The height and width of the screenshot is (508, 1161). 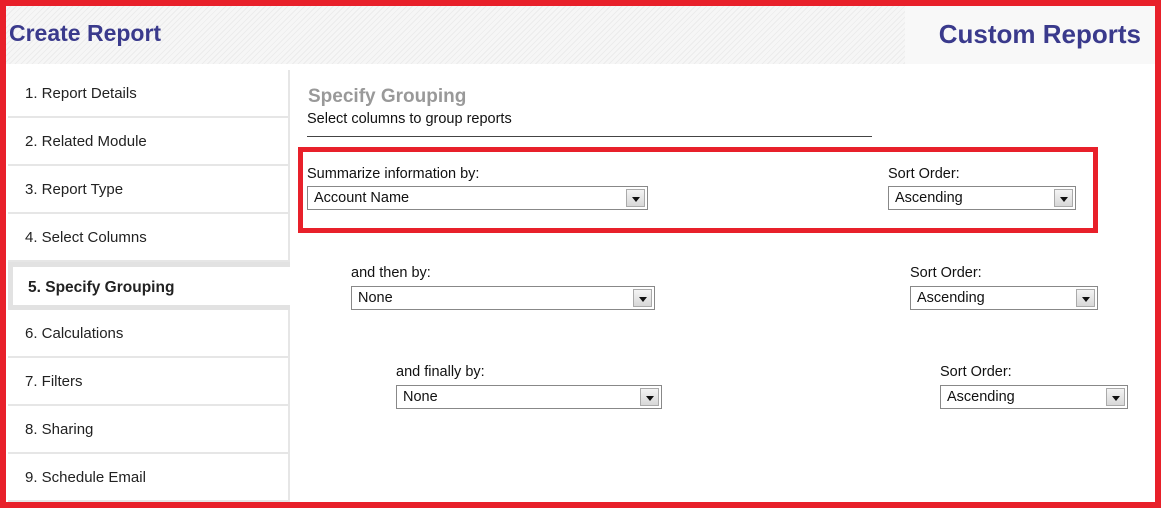 What do you see at coordinates (951, 298) in the screenshot?
I see `sort2-value: Ascending` at bounding box center [951, 298].